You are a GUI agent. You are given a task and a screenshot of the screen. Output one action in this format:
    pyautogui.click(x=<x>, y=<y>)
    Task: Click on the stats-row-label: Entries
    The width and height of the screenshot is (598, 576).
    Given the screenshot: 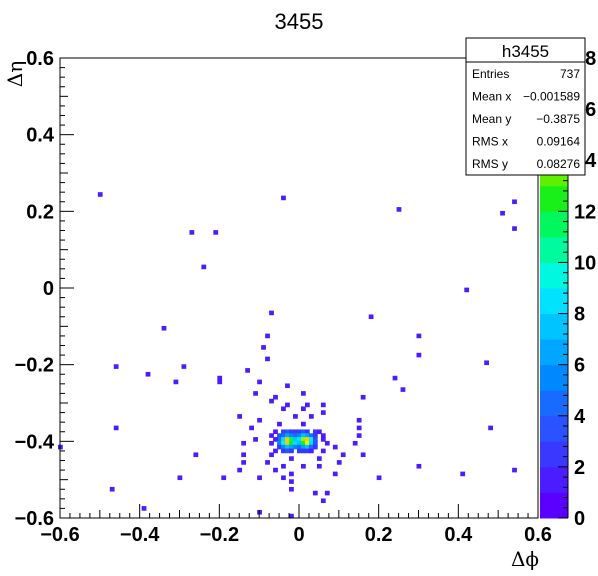 What is the action you would take?
    pyautogui.click(x=490, y=74)
    